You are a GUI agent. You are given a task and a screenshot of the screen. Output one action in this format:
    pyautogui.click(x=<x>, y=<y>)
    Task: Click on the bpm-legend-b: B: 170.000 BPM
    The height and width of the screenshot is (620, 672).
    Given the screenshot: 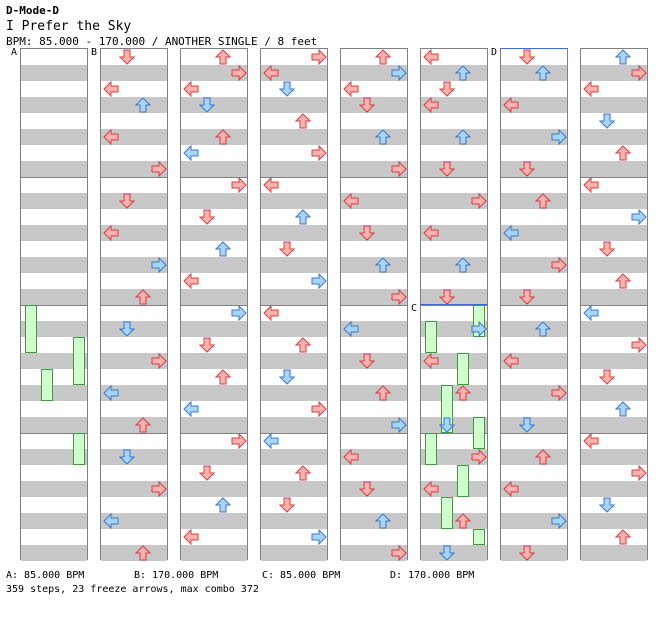 What is the action you would take?
    pyautogui.click(x=176, y=575)
    